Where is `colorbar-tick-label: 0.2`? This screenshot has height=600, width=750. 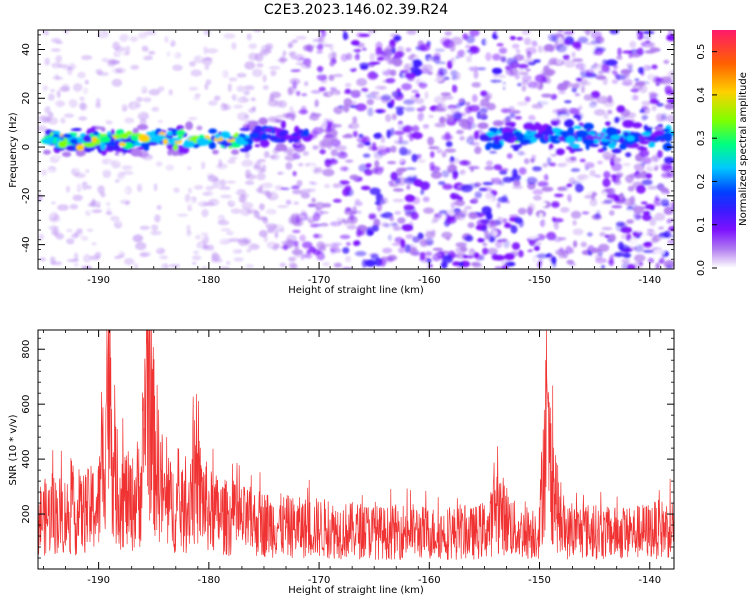 colorbar-tick-label: 0.2 is located at coordinates (701, 182).